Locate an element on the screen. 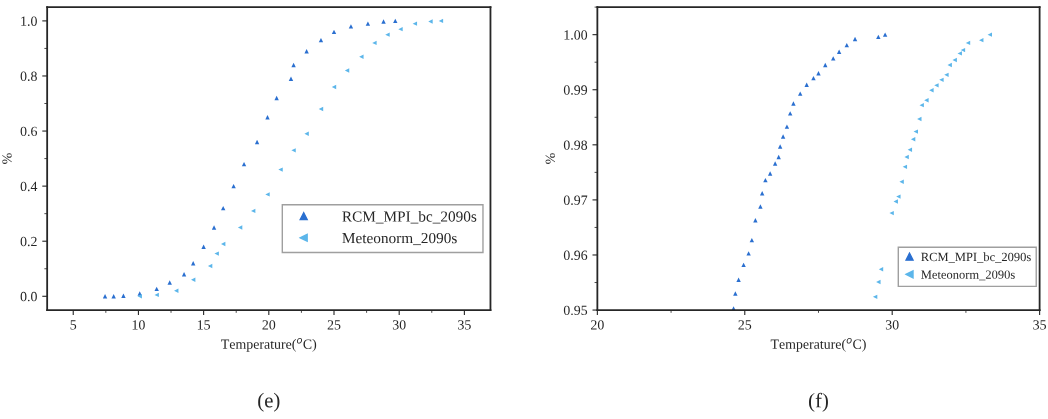 The image size is (1048, 419). text: (e) is located at coordinates (269, 402).